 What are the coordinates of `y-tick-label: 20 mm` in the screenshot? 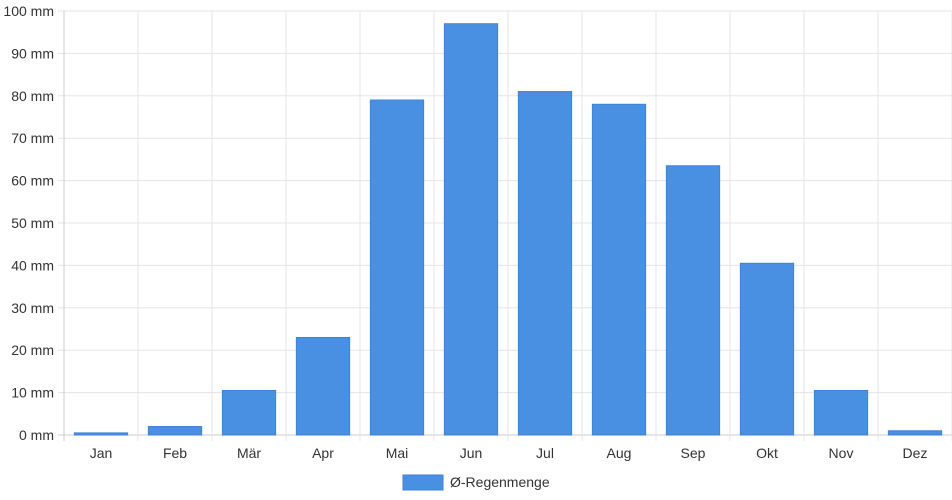 It's located at (32, 350).